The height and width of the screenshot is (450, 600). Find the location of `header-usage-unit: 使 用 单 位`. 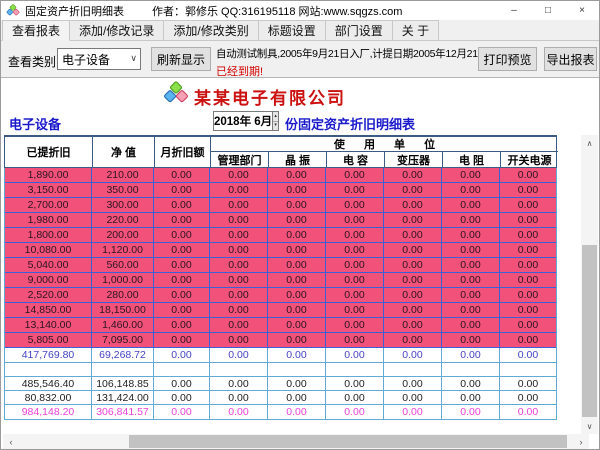

header-usage-unit: 使 用 单 位 is located at coordinates (384, 144).